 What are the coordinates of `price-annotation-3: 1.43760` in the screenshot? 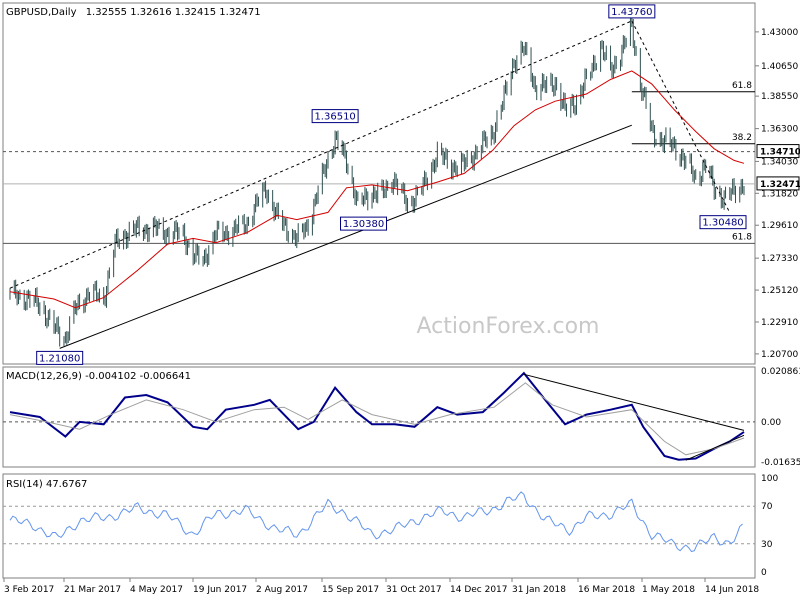 It's located at (631, 12).